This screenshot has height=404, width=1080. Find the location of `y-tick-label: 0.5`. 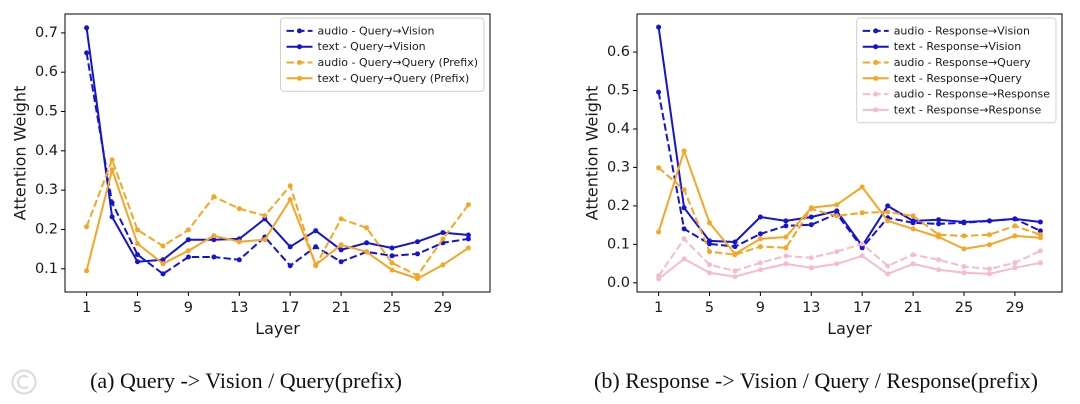

y-tick-label: 0.5 is located at coordinates (46, 112).